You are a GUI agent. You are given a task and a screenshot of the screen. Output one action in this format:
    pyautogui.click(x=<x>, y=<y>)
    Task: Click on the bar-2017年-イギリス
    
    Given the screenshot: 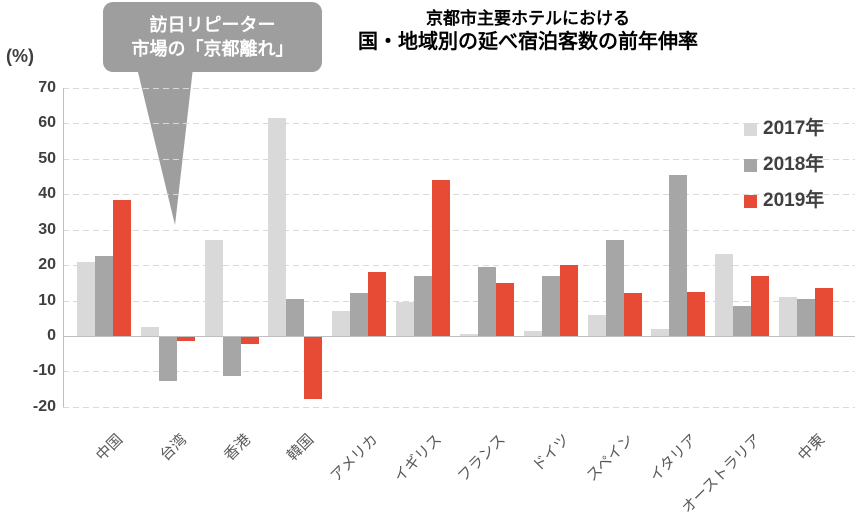 What is the action you would take?
    pyautogui.click(x=405, y=319)
    